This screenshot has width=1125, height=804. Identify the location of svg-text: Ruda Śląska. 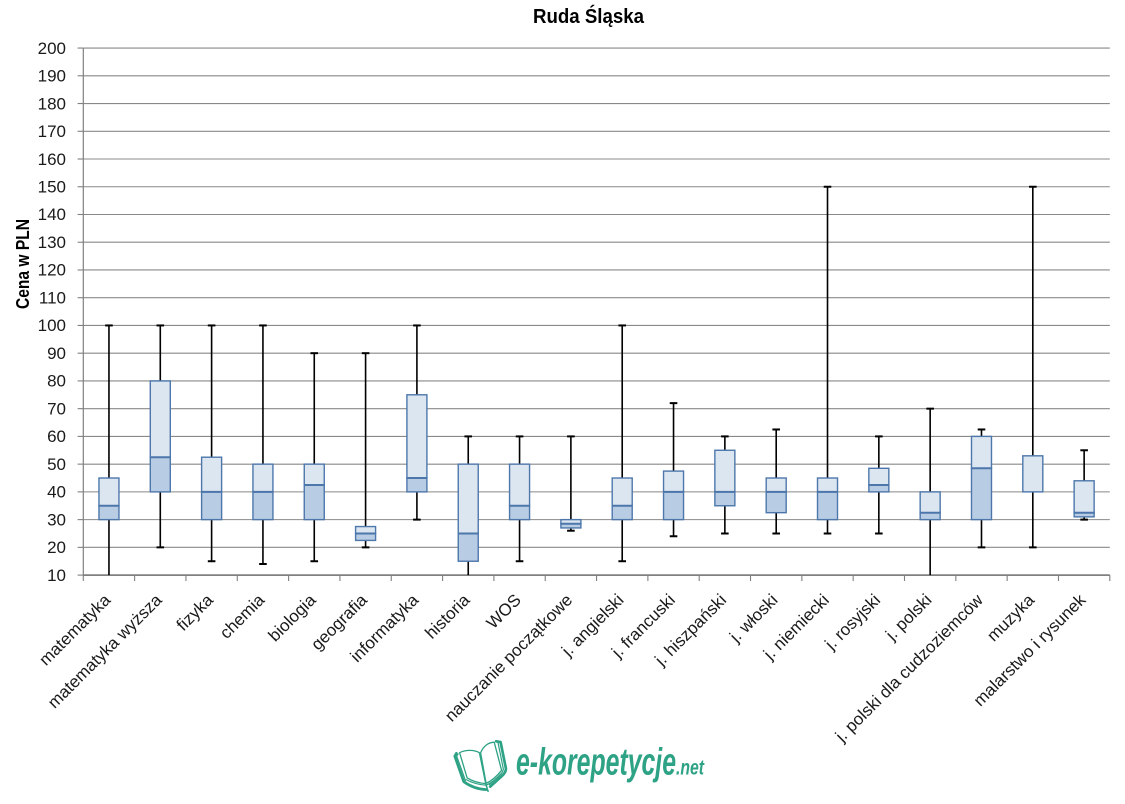
(589, 16).